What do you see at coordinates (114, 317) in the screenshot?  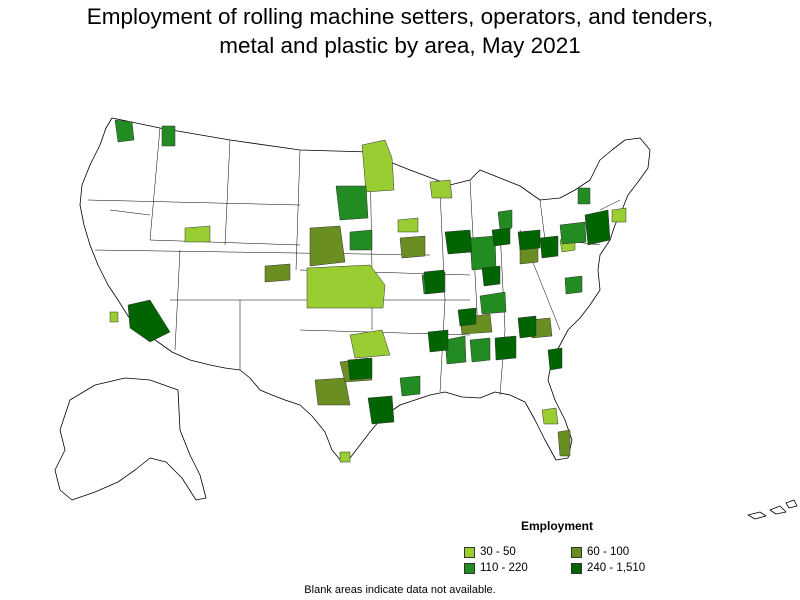 I see `area-california-central` at bounding box center [114, 317].